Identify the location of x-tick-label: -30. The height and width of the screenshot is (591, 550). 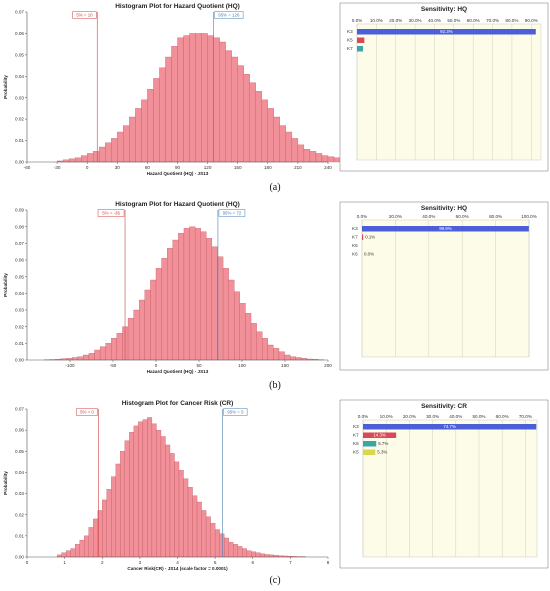
(57, 167).